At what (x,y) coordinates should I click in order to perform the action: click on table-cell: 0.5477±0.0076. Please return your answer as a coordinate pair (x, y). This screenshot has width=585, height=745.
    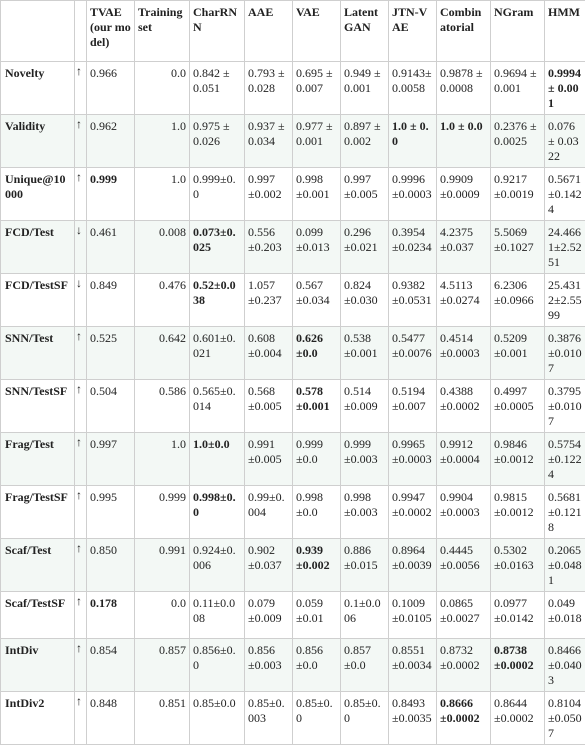
    Looking at the image, I should click on (413, 353).